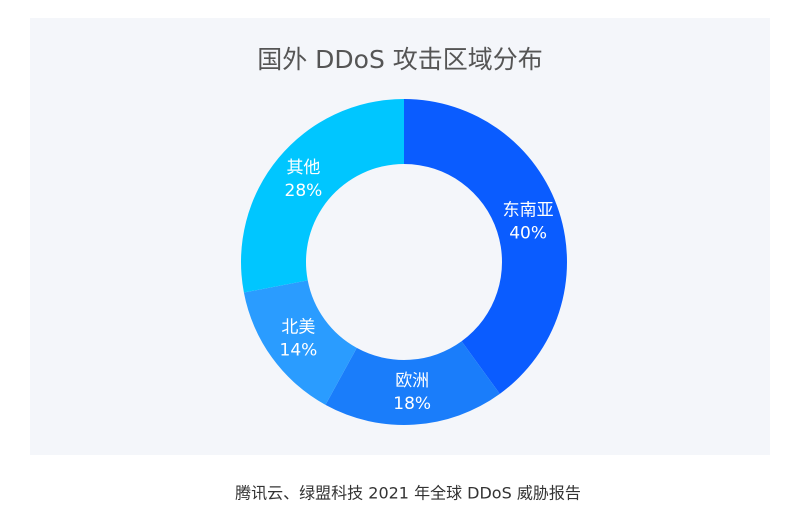  I want to click on slice-value-label: 28%, so click(304, 191).